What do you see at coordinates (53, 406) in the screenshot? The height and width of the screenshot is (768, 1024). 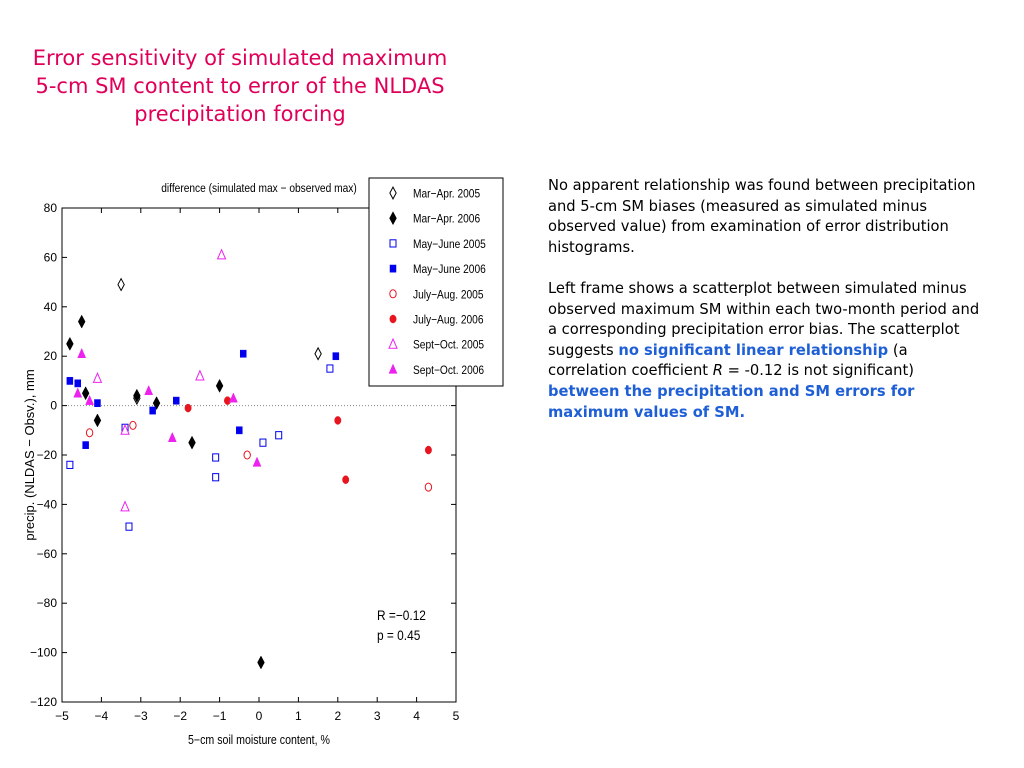 I see `y-tick-label: 0` at bounding box center [53, 406].